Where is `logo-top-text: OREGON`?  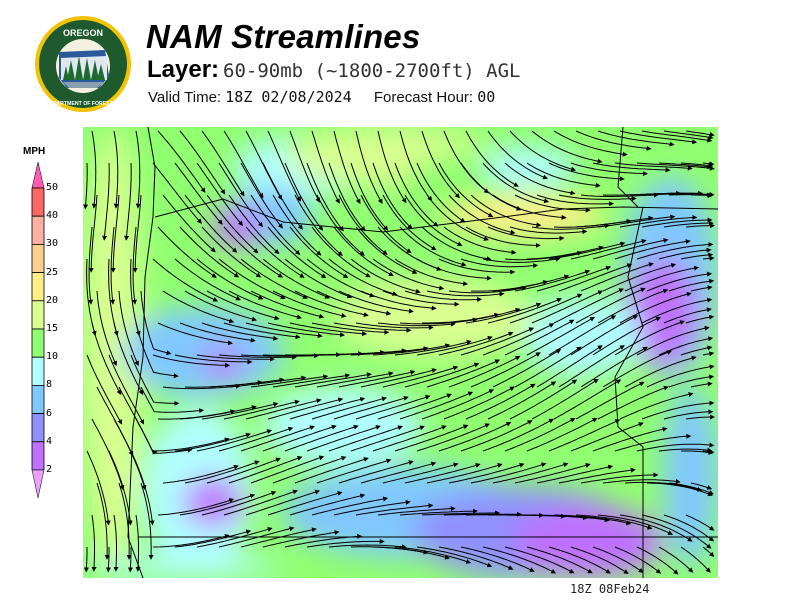
logo-top-text: OREGON is located at coordinates (83, 33).